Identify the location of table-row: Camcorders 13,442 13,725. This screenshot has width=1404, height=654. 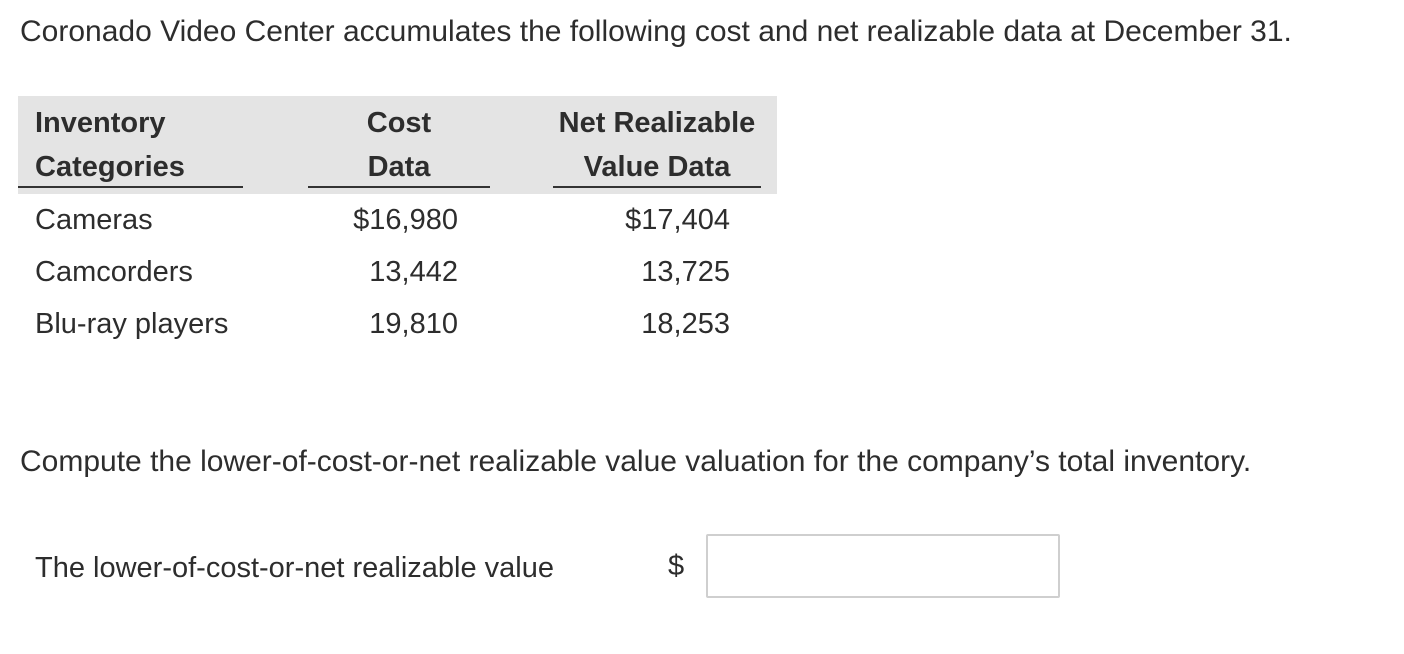
(397, 272).